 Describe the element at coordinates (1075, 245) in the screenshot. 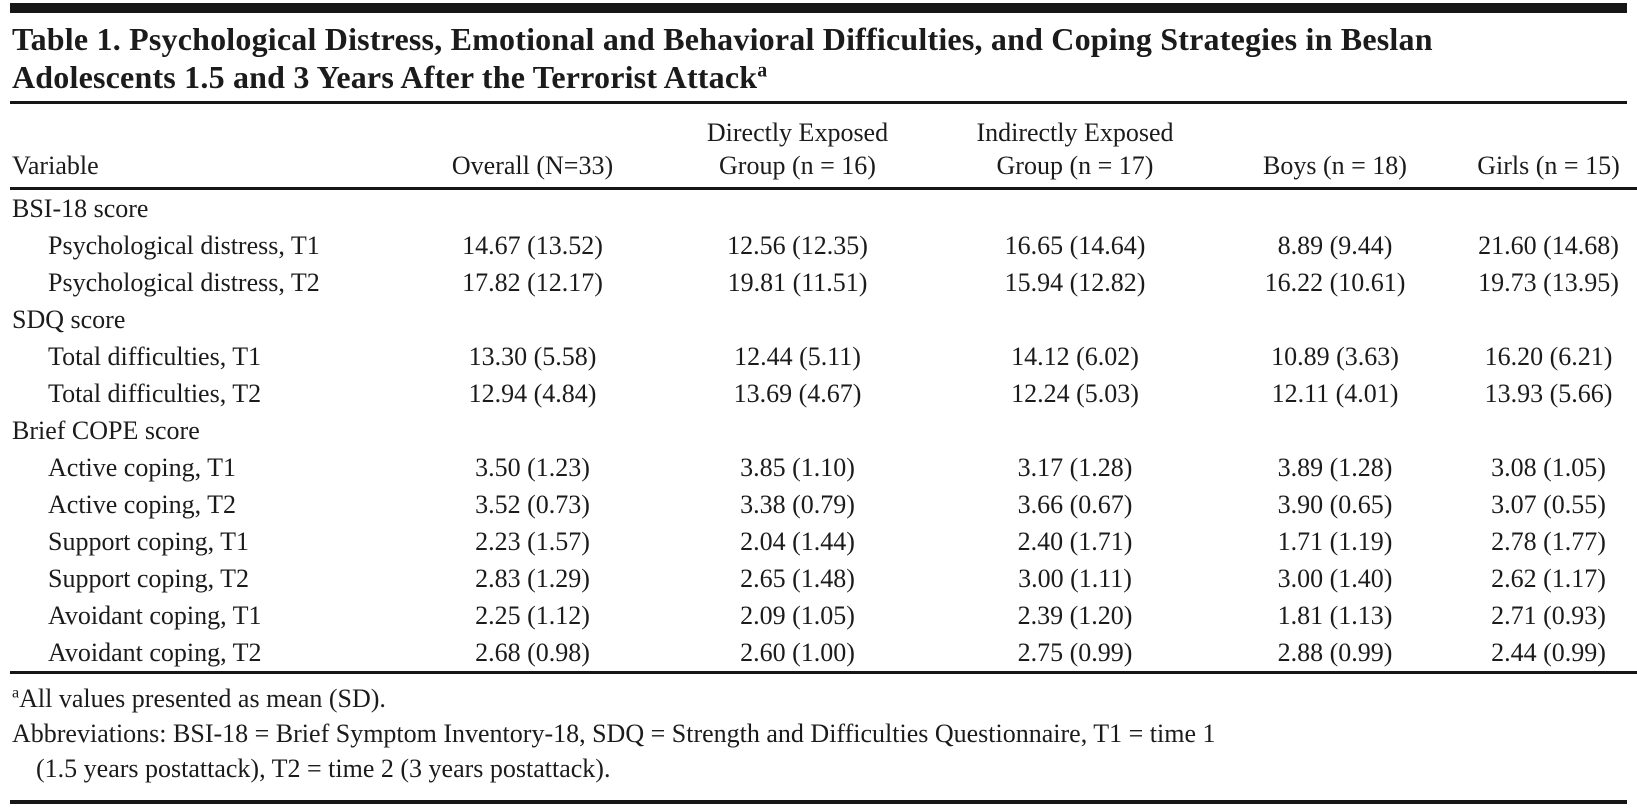

I see `cell-value: 16.65 (14.64)` at that location.